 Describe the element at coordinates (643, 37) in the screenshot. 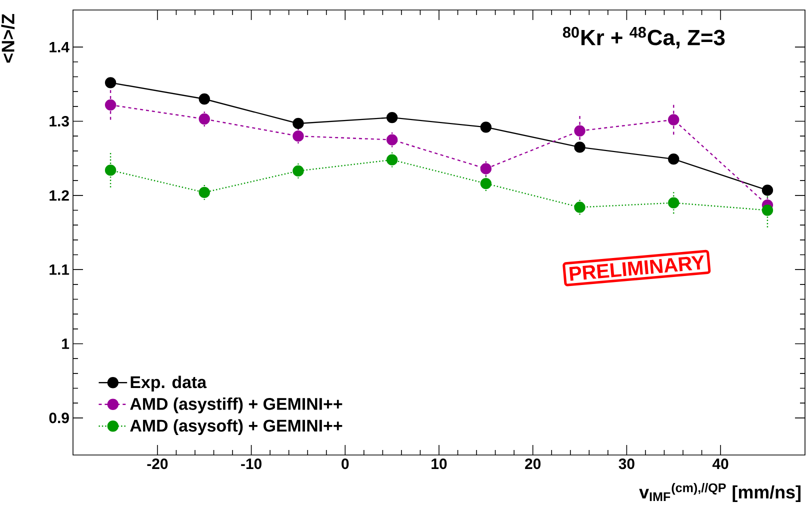

I see `text: $^{80}$Kr + $^{48}$Ca, Z=3` at that location.